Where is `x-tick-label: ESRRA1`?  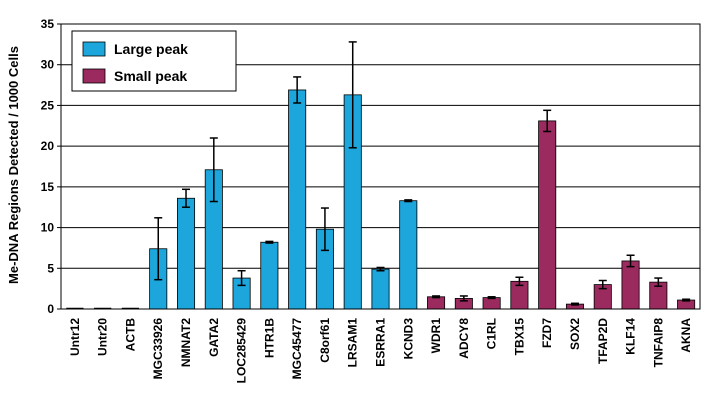
x-tick-label: ESRRA1 is located at coordinates (381, 342).